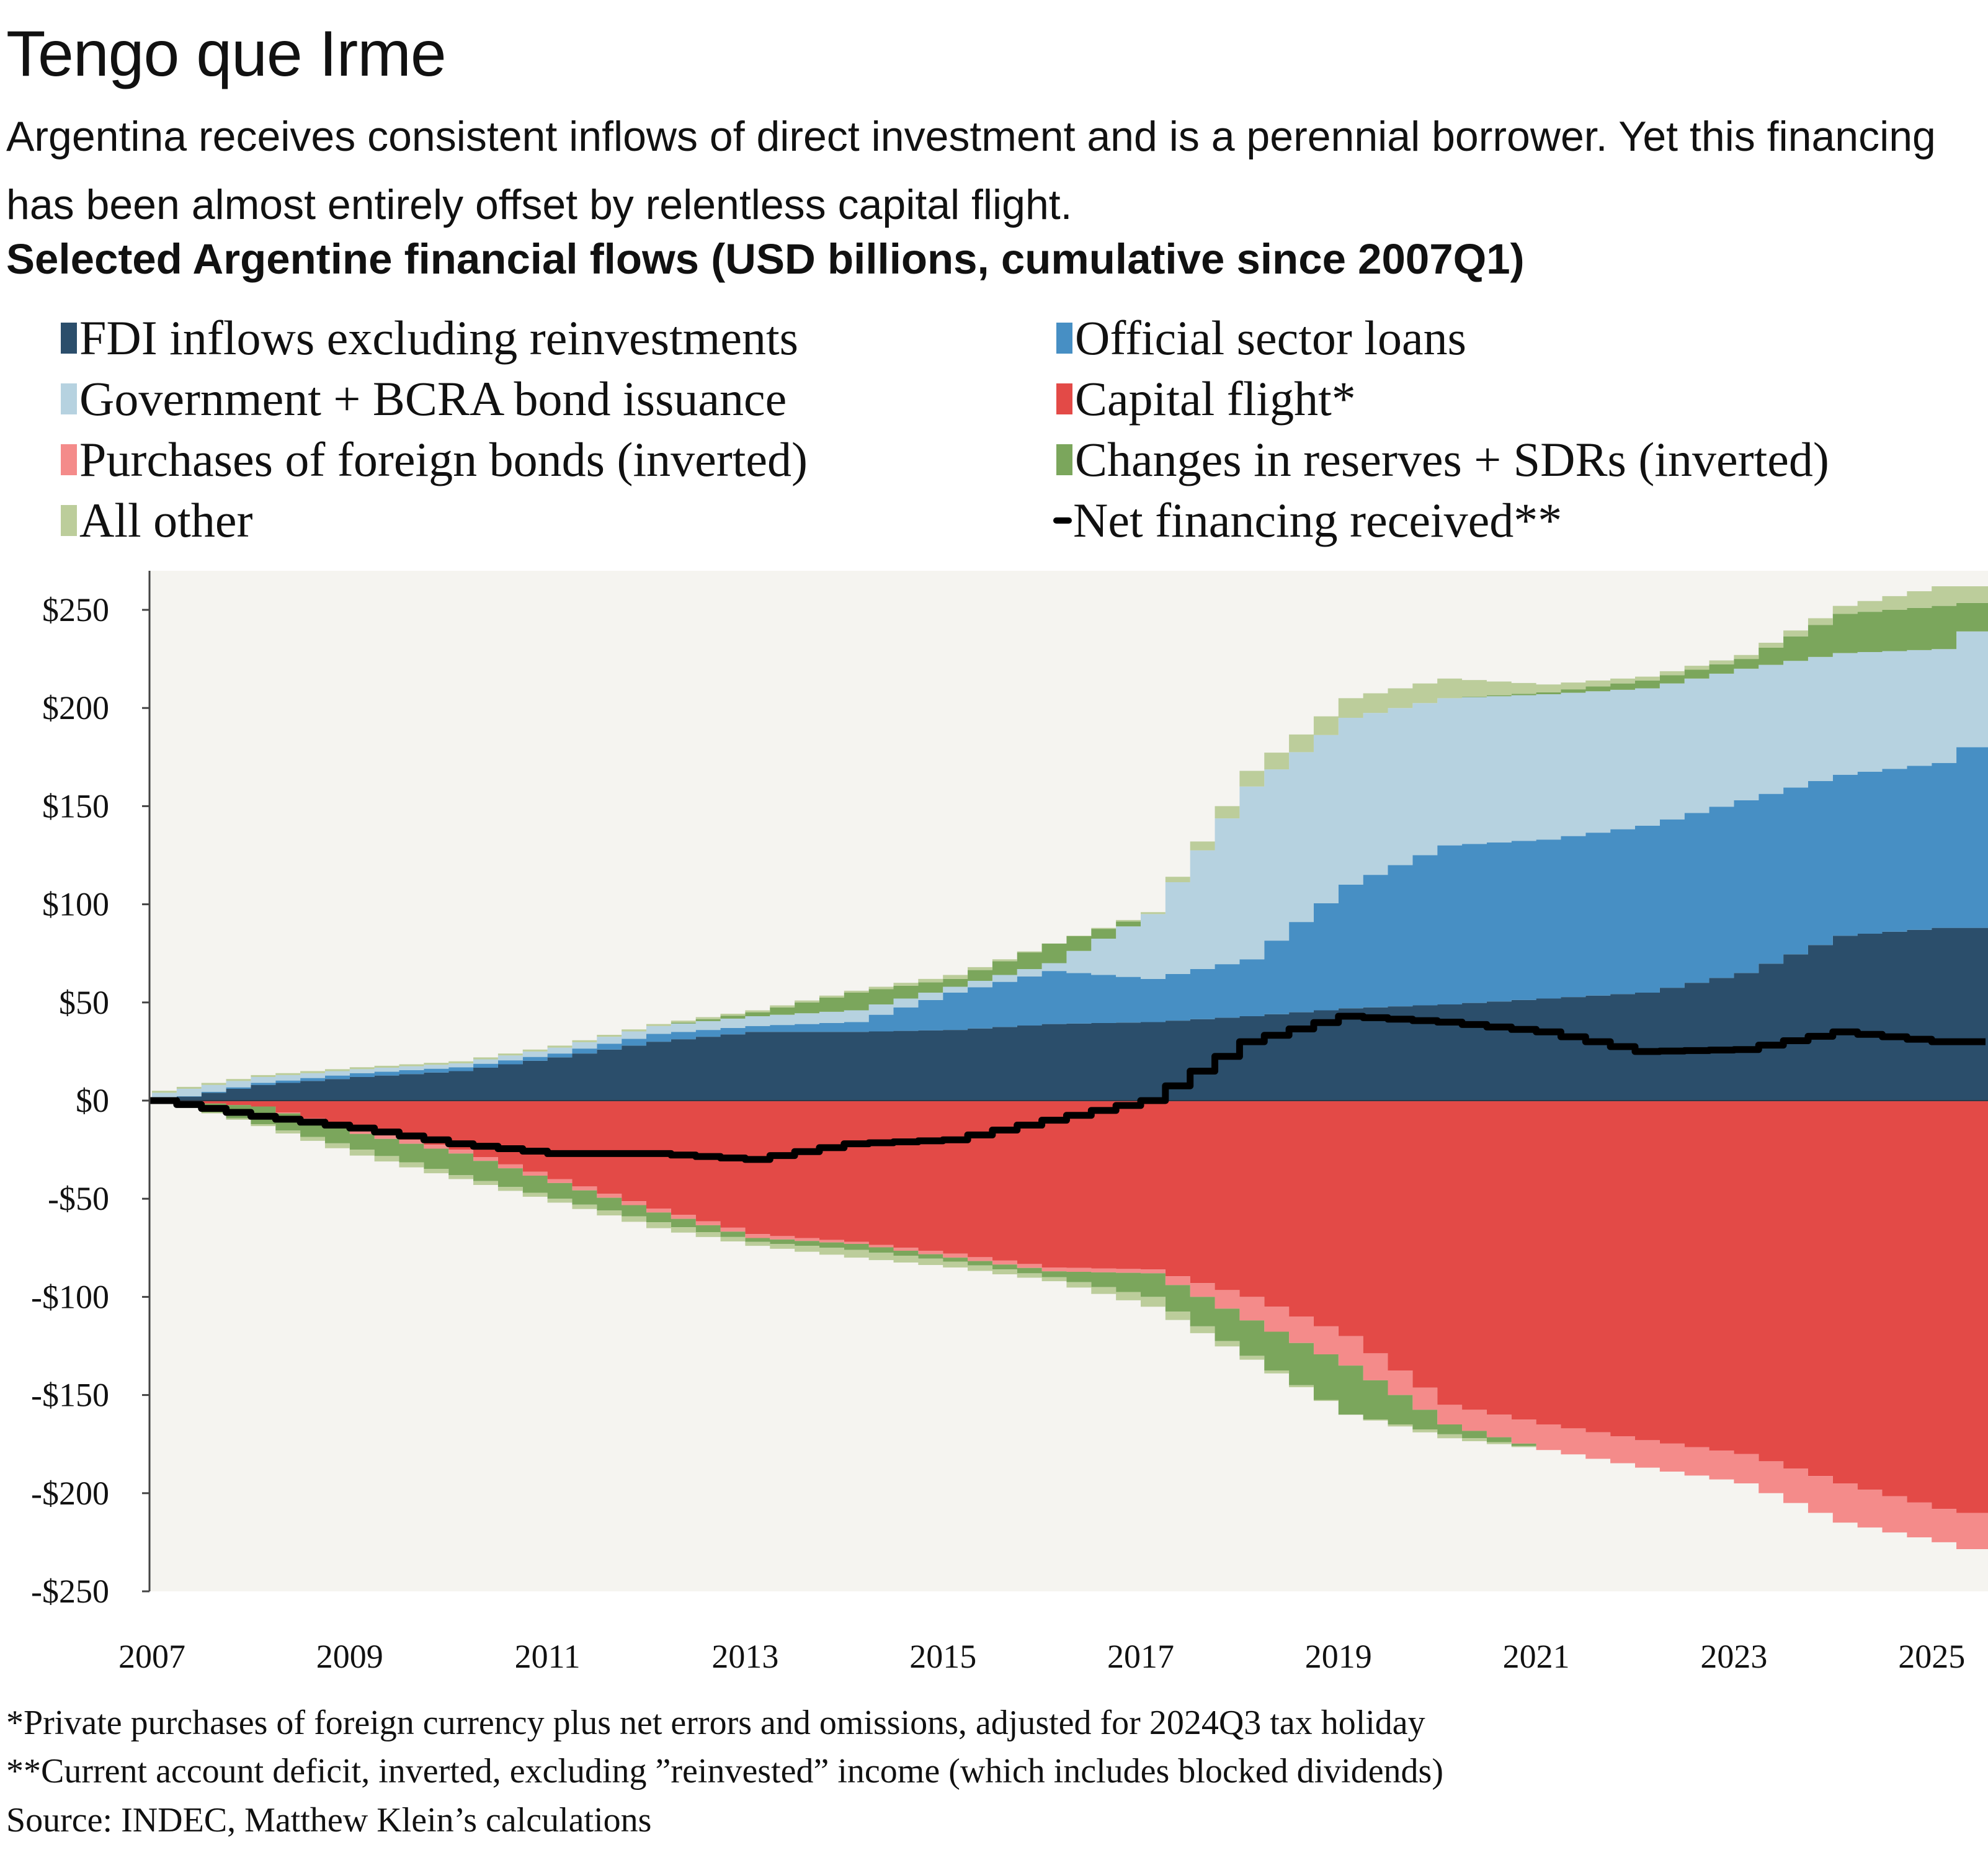 The image size is (1988, 1855). I want to click on legend-item-fdi: FDI inflows excluding reinvestments, so click(429, 338).